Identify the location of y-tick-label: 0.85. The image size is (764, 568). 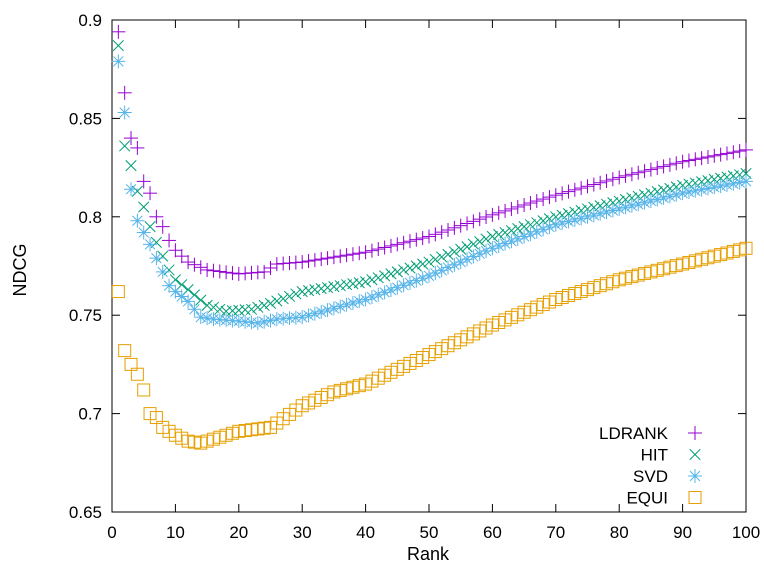
(85, 118).